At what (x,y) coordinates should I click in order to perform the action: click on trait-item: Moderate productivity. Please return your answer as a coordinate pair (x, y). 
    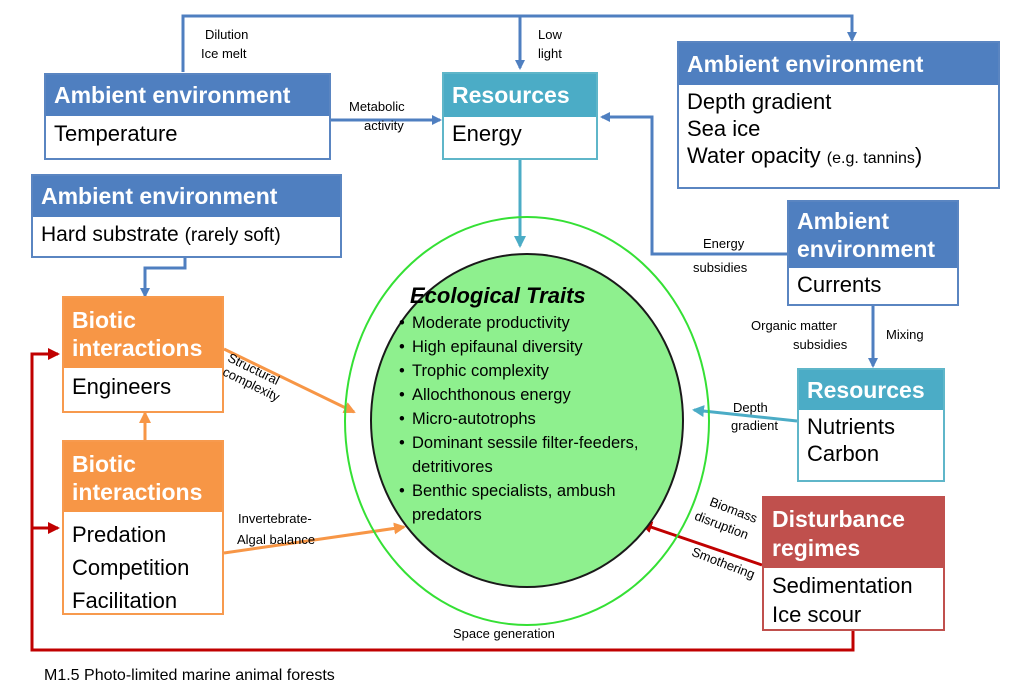
    Looking at the image, I should click on (540, 323).